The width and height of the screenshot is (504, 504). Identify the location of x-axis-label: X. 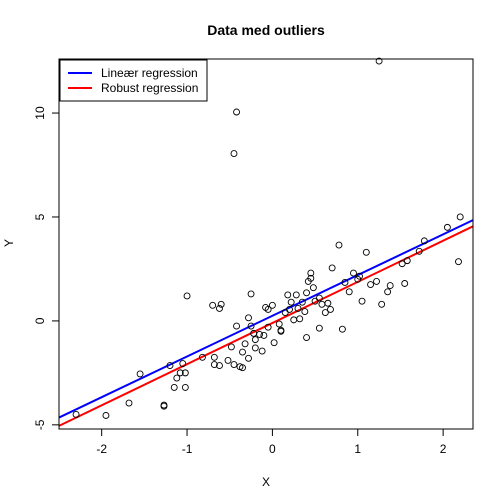
(266, 482).